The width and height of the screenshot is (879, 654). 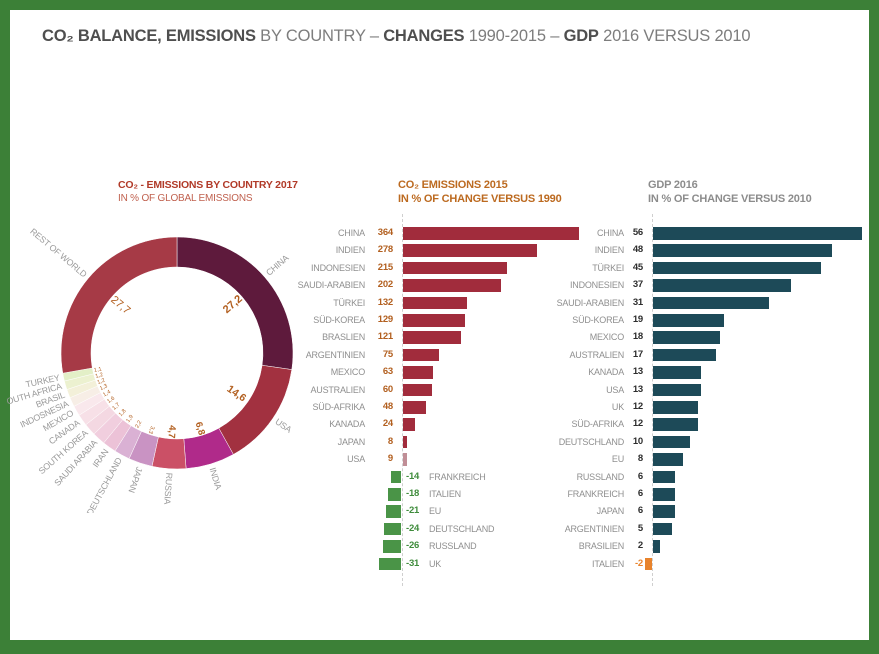 What do you see at coordinates (385, 285) in the screenshot?
I see `bar-value-saudi-arabien: 202` at bounding box center [385, 285].